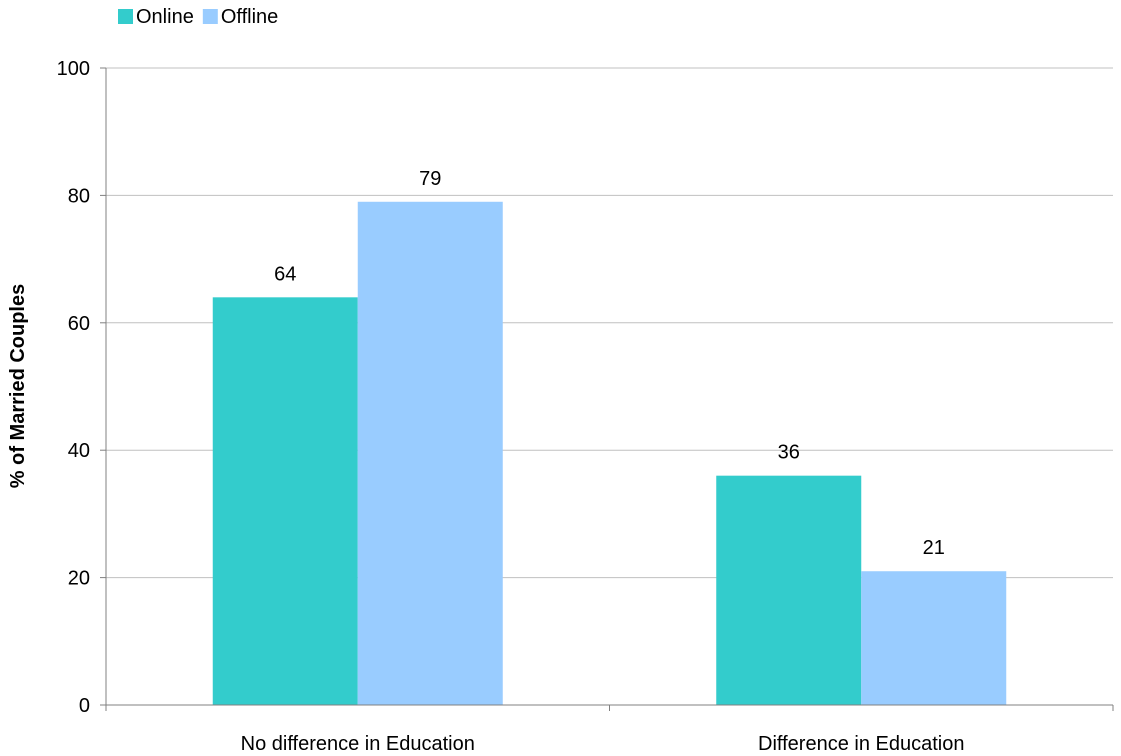 Image resolution: width=1121 pixels, height=756 pixels. Describe the element at coordinates (430, 179) in the screenshot. I see `data-label: 79` at that location.